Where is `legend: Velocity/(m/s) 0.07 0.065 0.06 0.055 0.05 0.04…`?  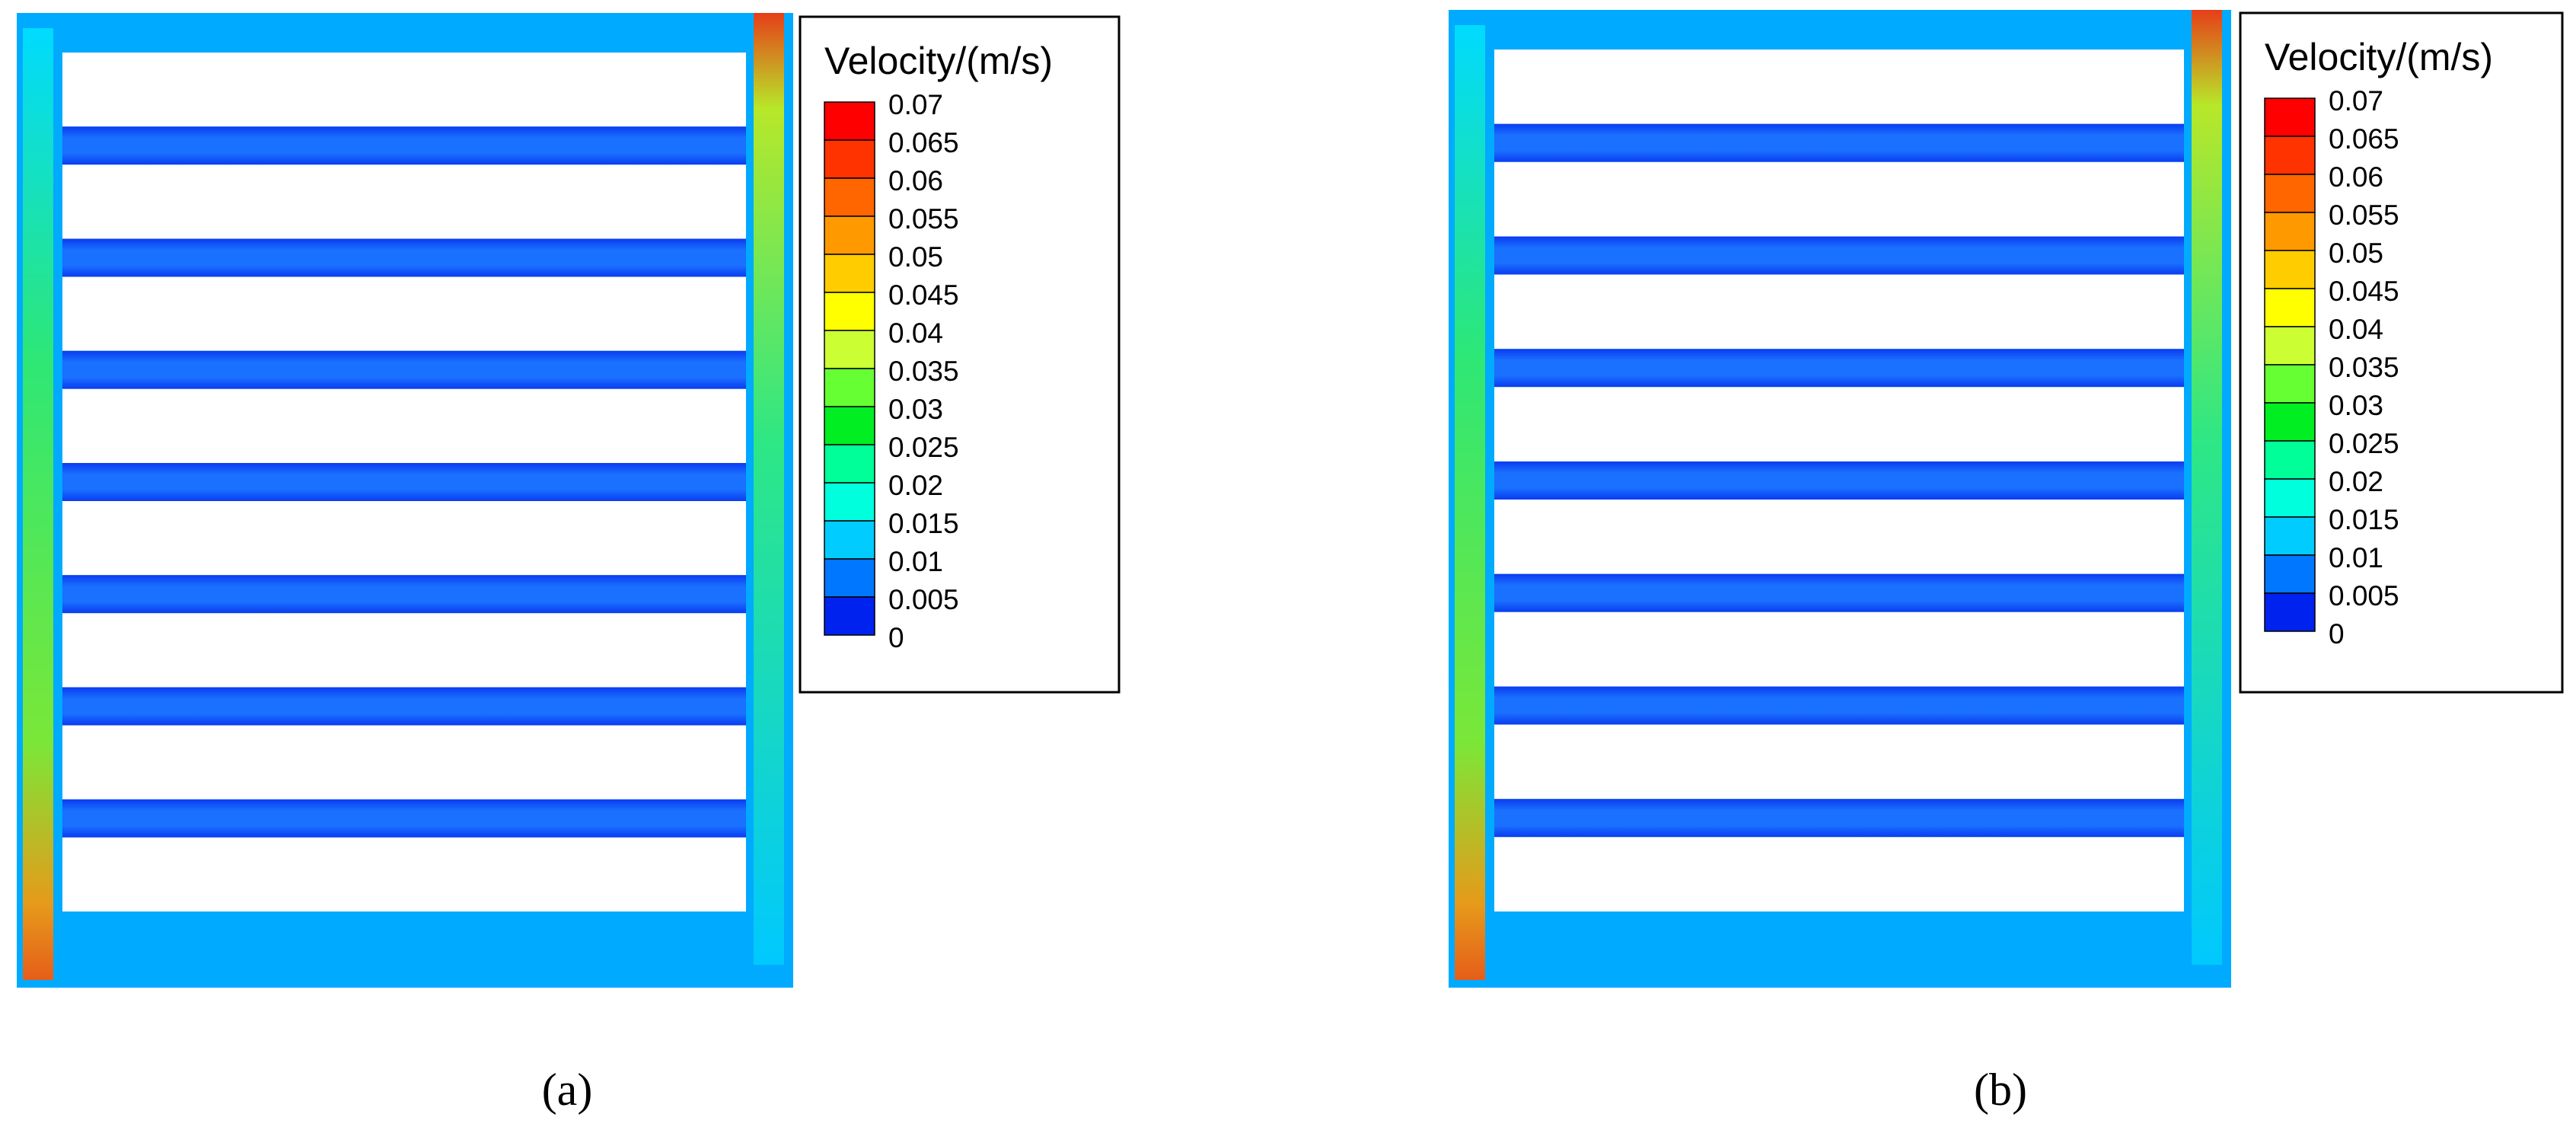
legend: Velocity/(m/s) 0.07 0.065 0.06 0.055 0.05 0.04… is located at coordinates (960, 355).